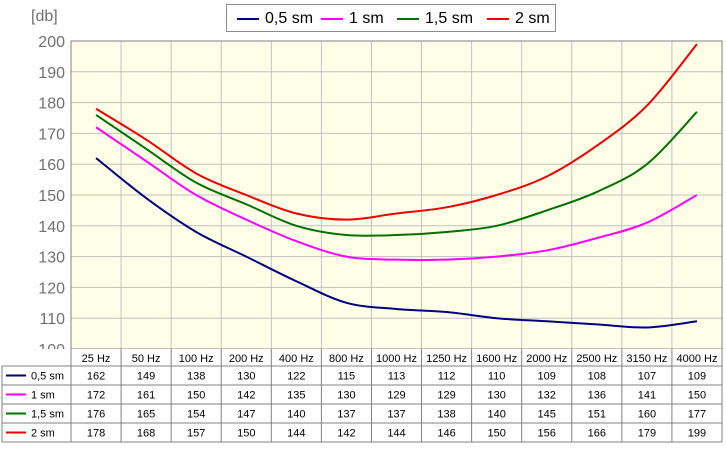 The height and width of the screenshot is (449, 726). Describe the element at coordinates (547, 396) in the screenshot. I see `table-cell-value: 132` at that location.